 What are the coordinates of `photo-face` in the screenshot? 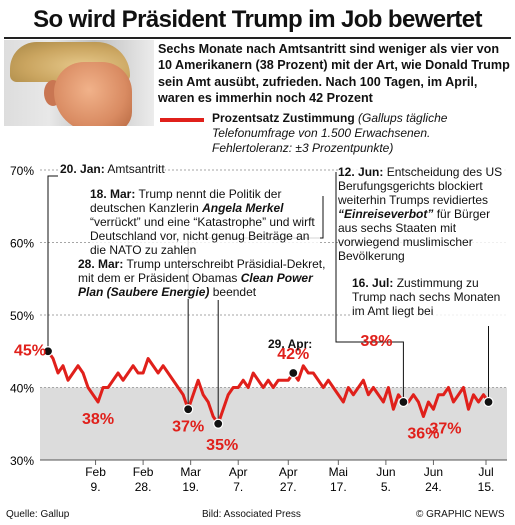 It's located at (93, 94).